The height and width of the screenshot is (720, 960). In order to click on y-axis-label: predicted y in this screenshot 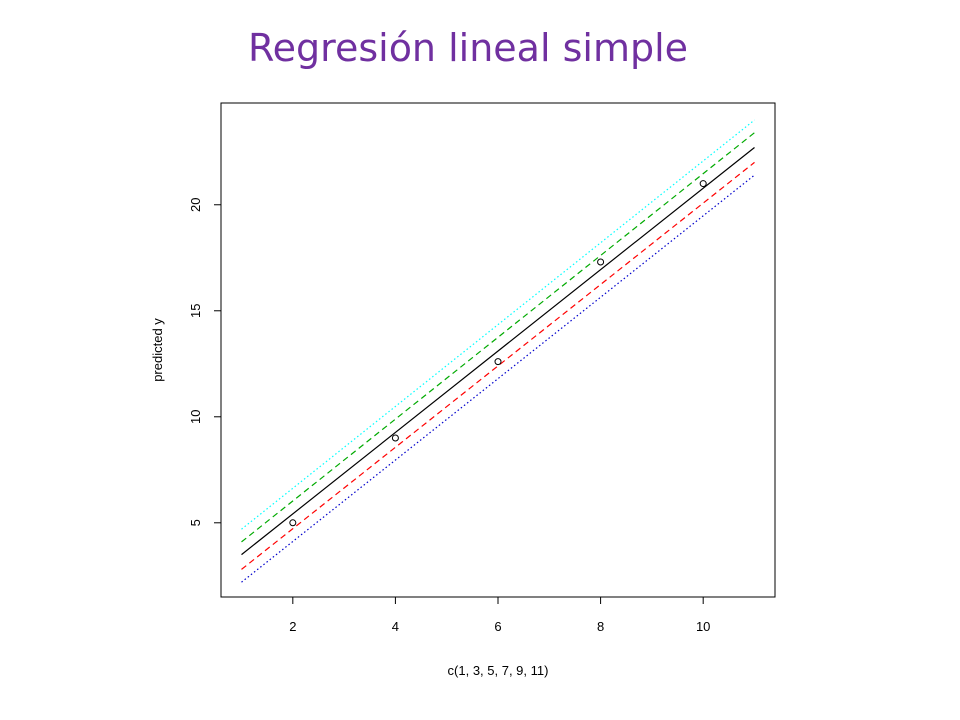, I will do `click(157, 350)`.